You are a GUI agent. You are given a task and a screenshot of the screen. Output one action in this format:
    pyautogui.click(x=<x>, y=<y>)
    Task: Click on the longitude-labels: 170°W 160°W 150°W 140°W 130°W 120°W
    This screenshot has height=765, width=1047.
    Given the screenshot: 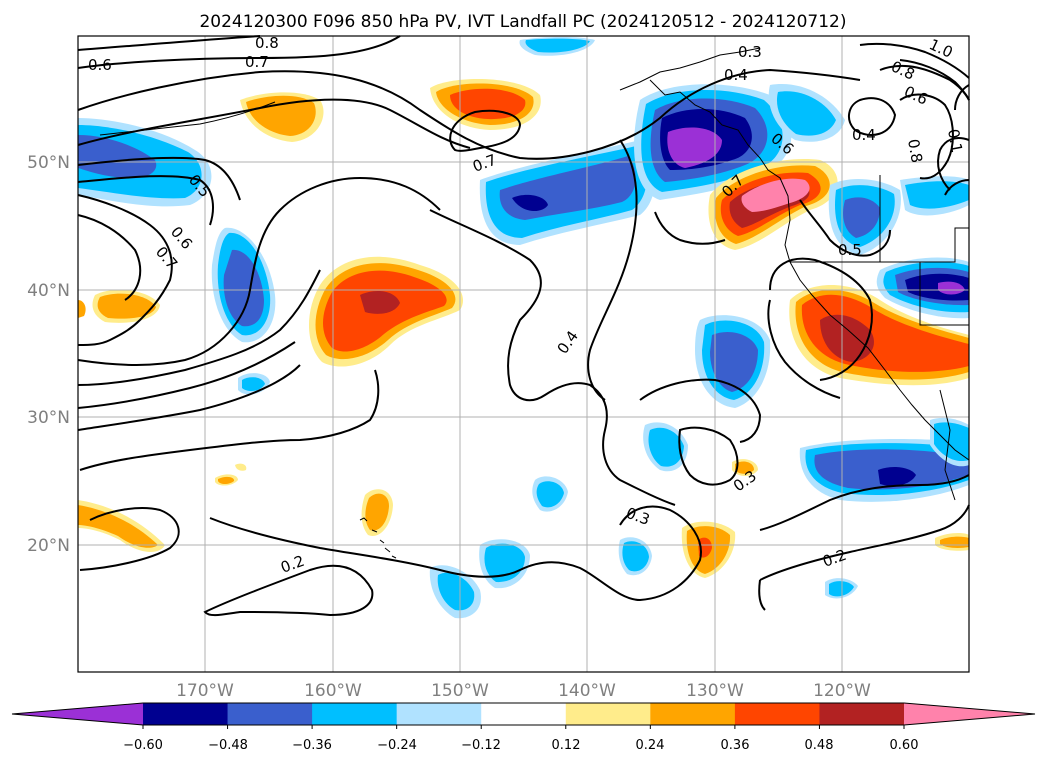 What is the action you would take?
    pyautogui.click(x=523, y=691)
    